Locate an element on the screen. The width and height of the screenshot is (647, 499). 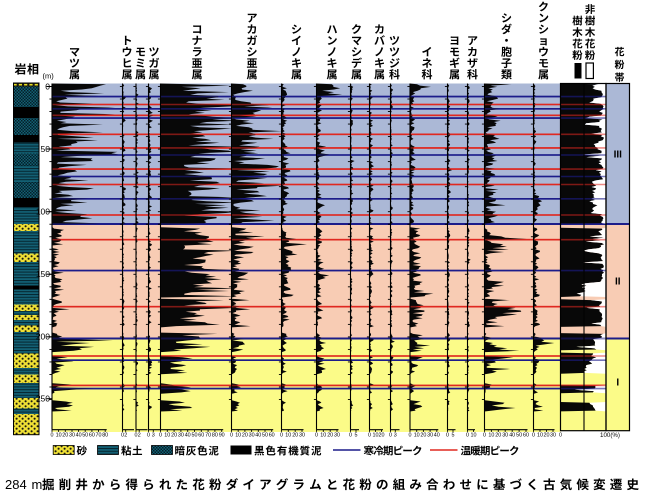
svg-text: III is located at coordinates (618, 155).